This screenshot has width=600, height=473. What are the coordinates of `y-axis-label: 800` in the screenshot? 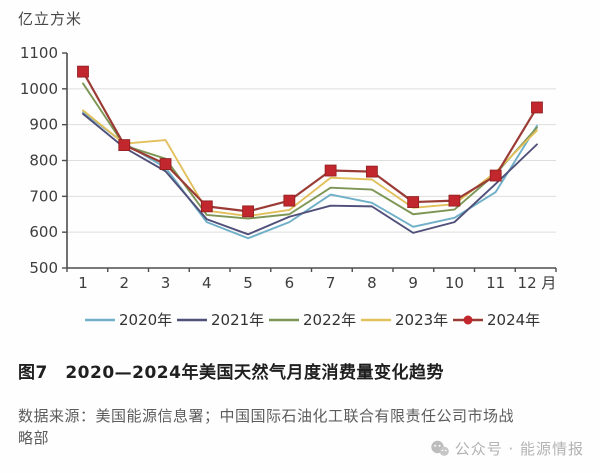 It's located at (43, 161).